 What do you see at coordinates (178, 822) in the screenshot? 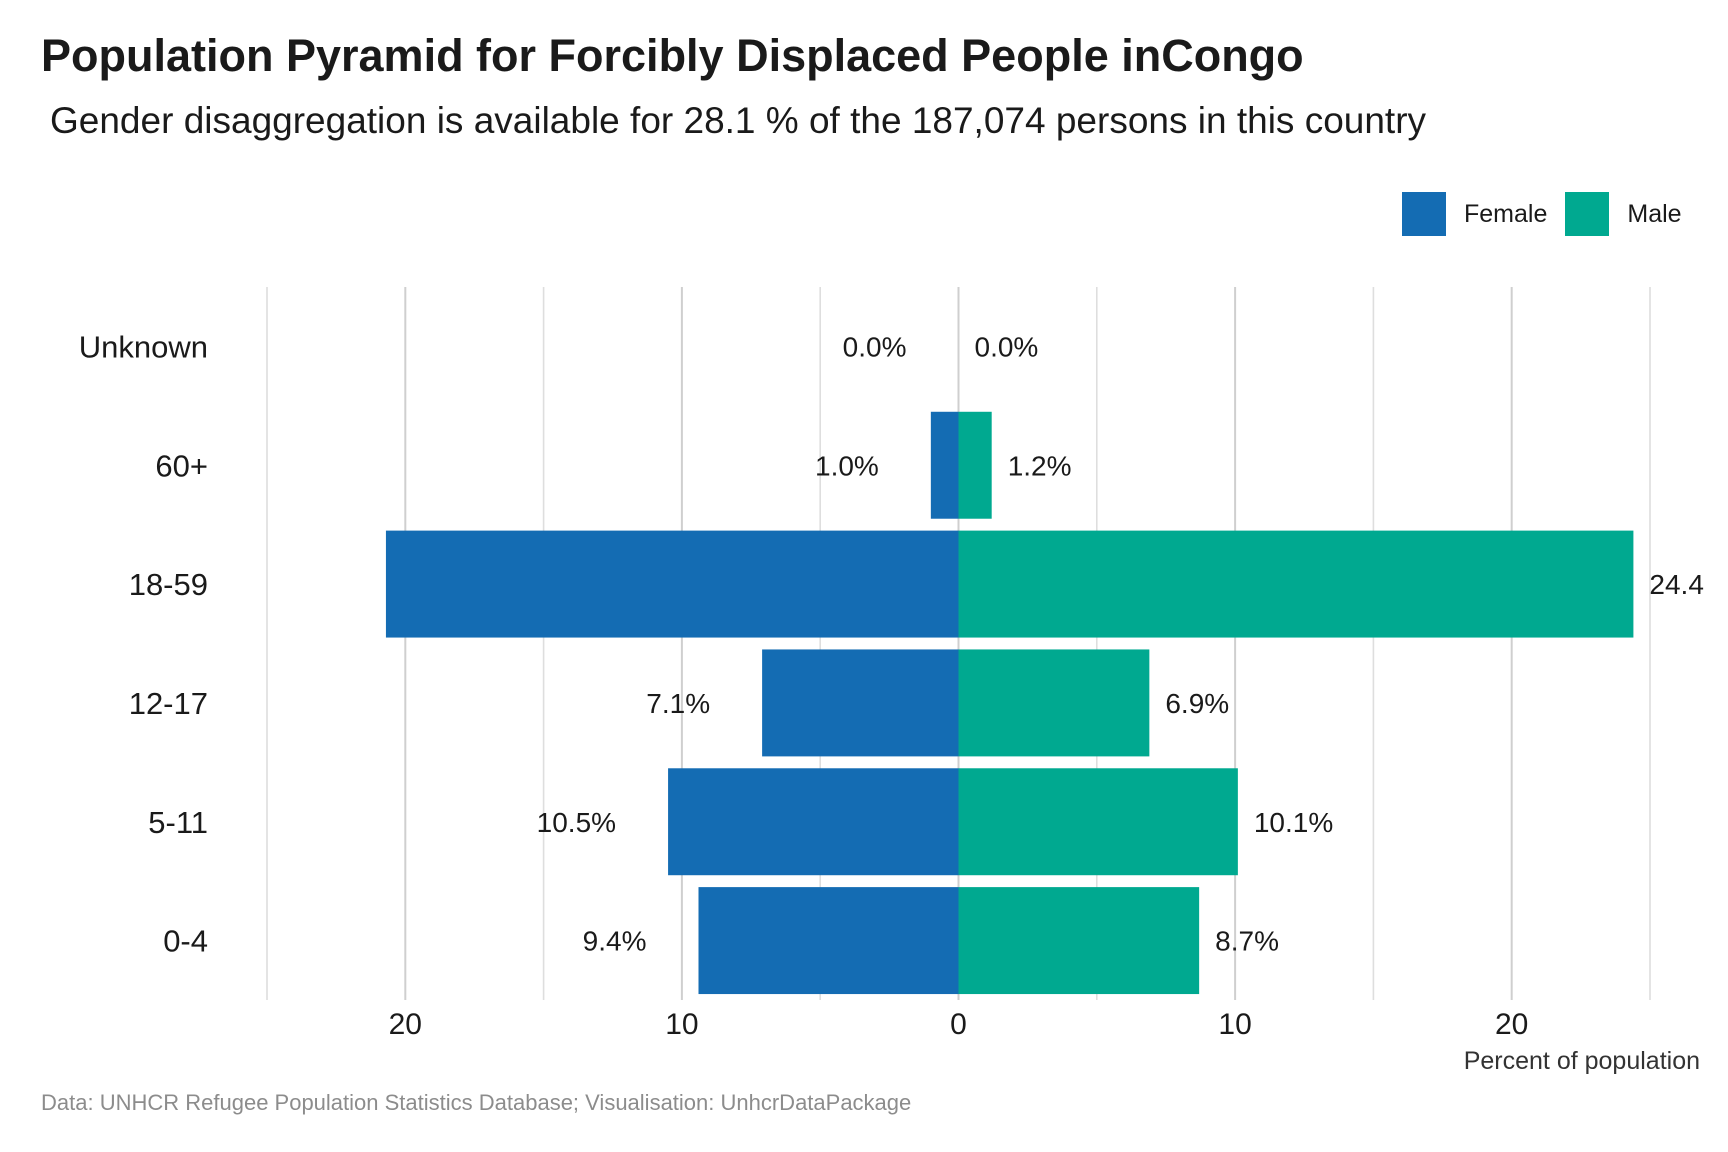
I see `y-tick-label: 5-11` at bounding box center [178, 822].